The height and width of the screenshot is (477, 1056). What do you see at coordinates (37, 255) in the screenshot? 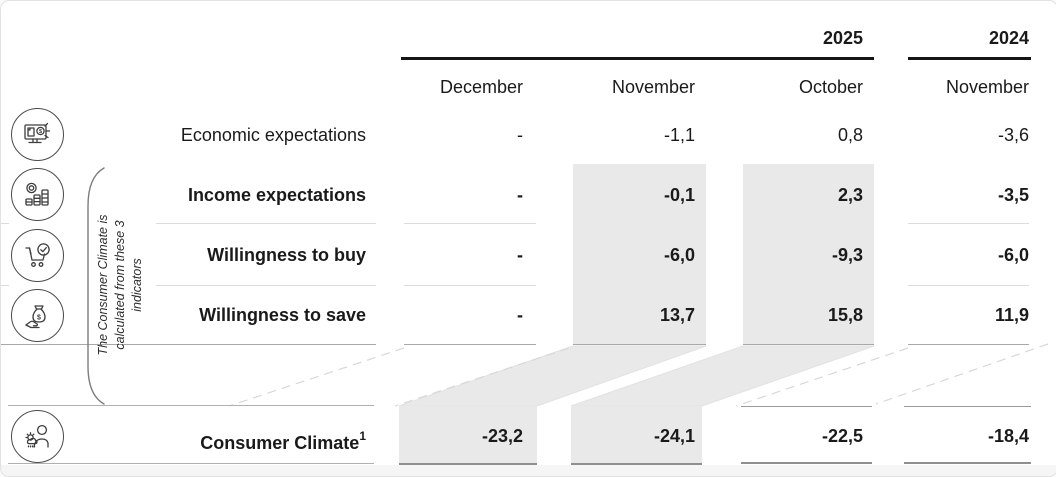
I see `cart-check-icon` at bounding box center [37, 255].